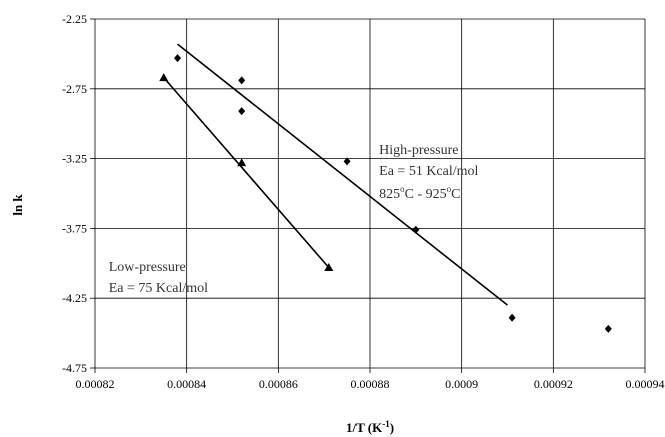 The height and width of the screenshot is (437, 665). Describe the element at coordinates (147, 267) in the screenshot. I see `annotation-low-line1: Low-pressure` at that location.